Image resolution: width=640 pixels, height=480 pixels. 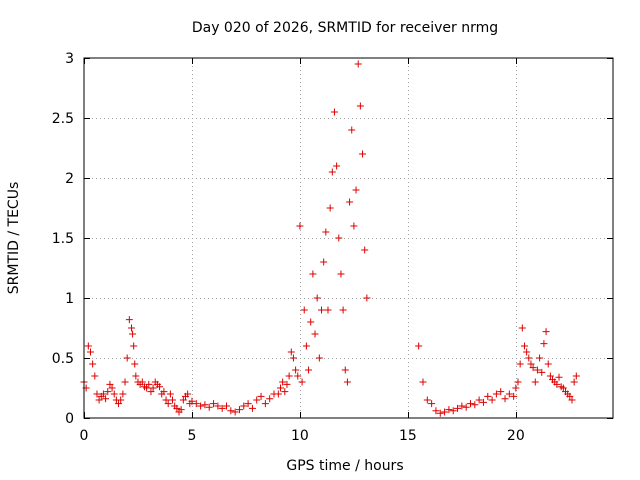 What do you see at coordinates (63, 239) in the screenshot?
I see `y-tick-label: 1.5` at bounding box center [63, 239].